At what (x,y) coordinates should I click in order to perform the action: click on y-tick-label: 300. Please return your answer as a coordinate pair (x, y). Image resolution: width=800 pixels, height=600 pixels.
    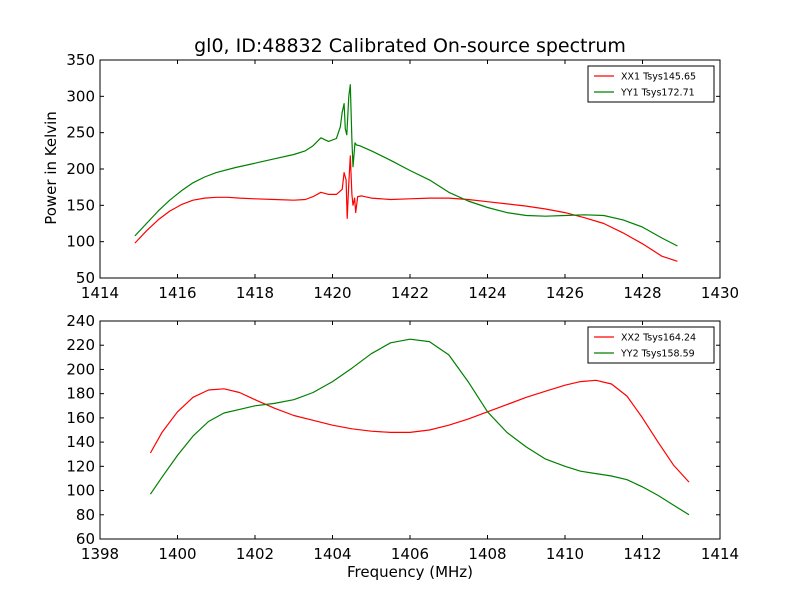
    Looking at the image, I should click on (80, 96).